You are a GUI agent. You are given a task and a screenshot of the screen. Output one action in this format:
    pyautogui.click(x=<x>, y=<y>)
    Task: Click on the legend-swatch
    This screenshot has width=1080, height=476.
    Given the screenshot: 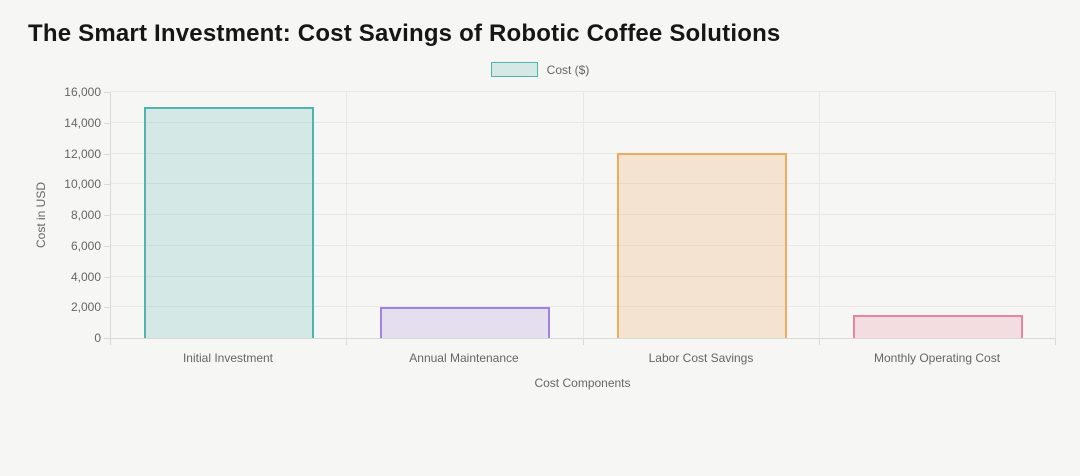 What is the action you would take?
    pyautogui.click(x=514, y=69)
    